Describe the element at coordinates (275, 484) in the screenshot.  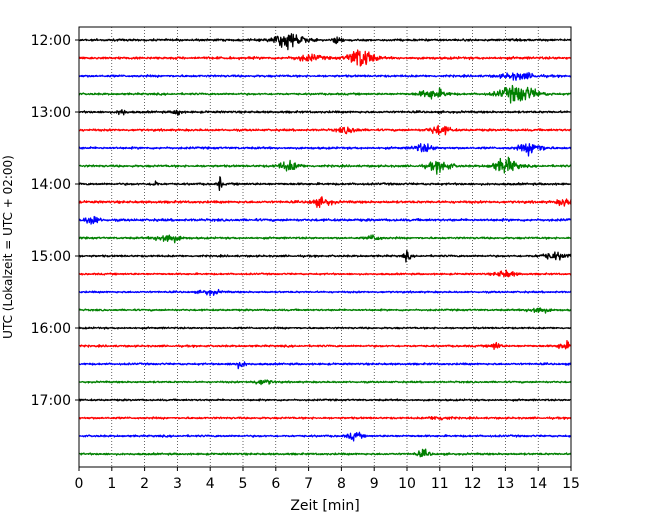
I see `x-tick-label: 6` at that location.